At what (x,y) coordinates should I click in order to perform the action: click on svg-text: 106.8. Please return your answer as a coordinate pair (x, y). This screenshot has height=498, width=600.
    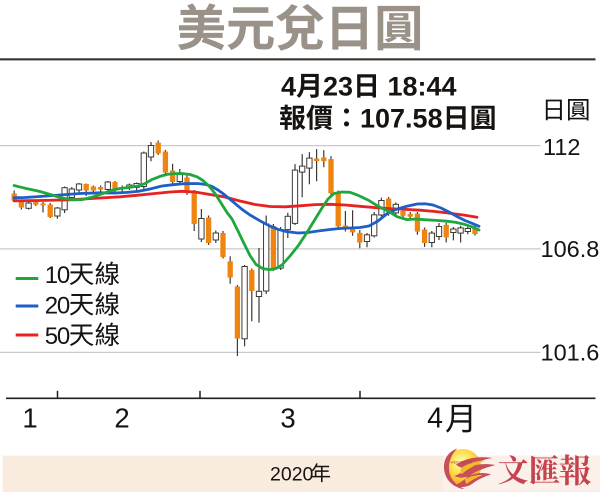
    Looking at the image, I should click on (570, 249).